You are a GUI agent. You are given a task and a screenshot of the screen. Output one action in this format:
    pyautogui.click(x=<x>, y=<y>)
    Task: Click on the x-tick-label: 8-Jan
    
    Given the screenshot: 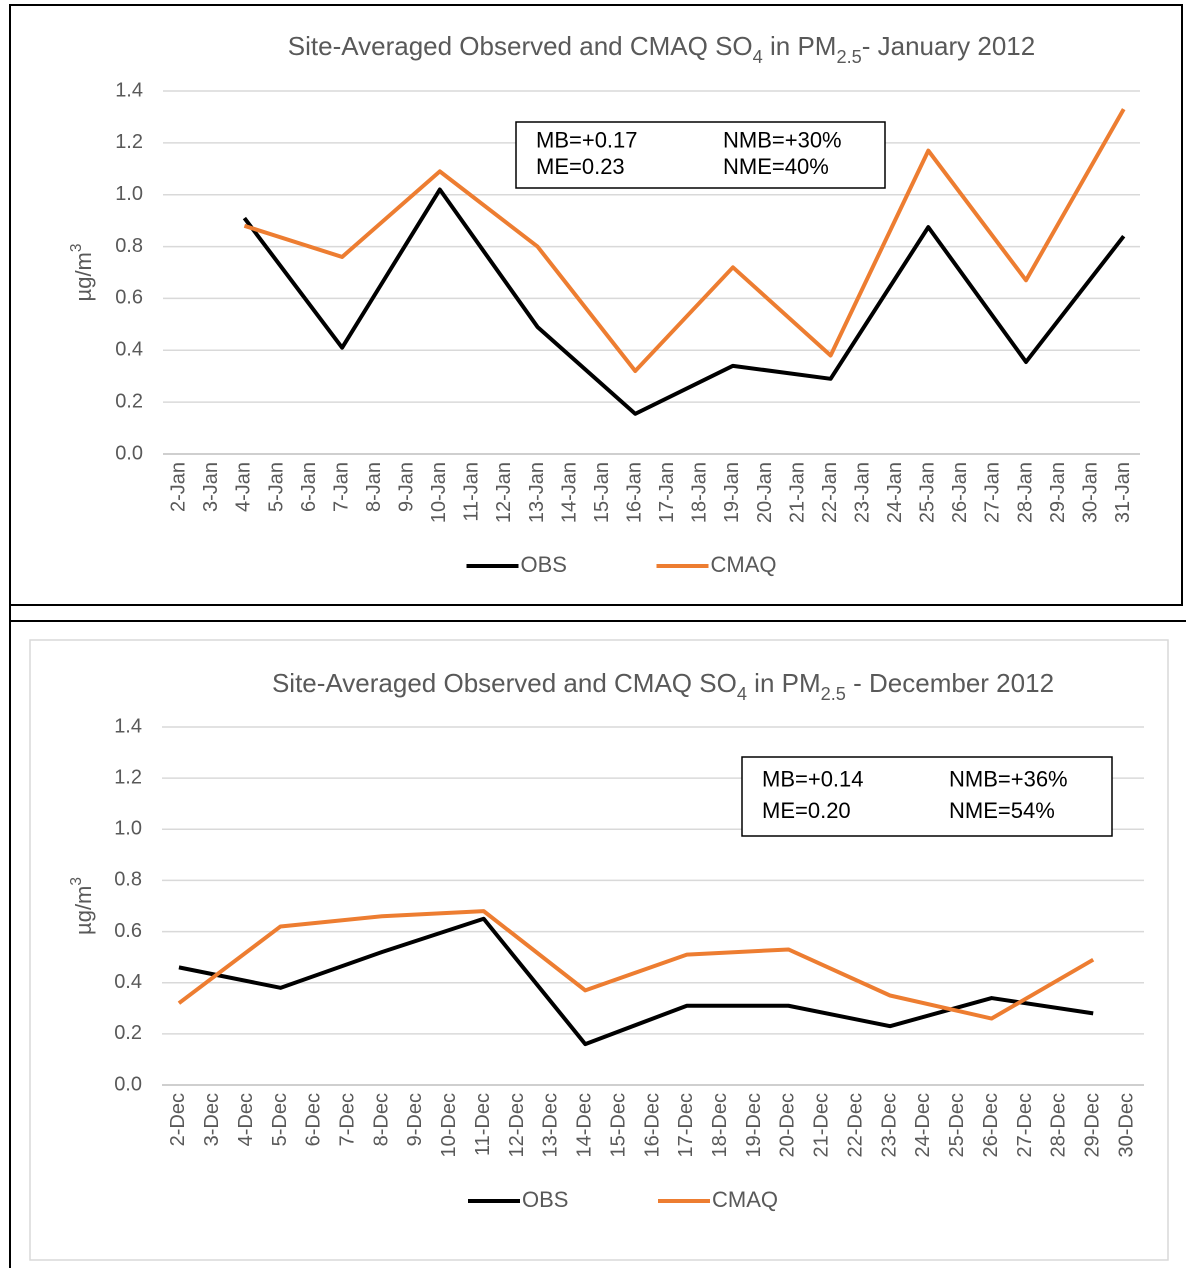 What is the action you would take?
    pyautogui.click(x=374, y=487)
    